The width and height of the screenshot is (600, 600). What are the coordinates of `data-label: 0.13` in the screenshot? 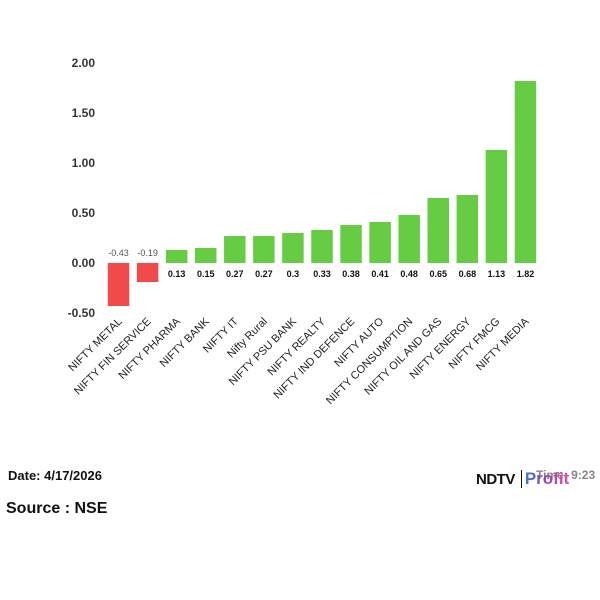 It's located at (177, 274).